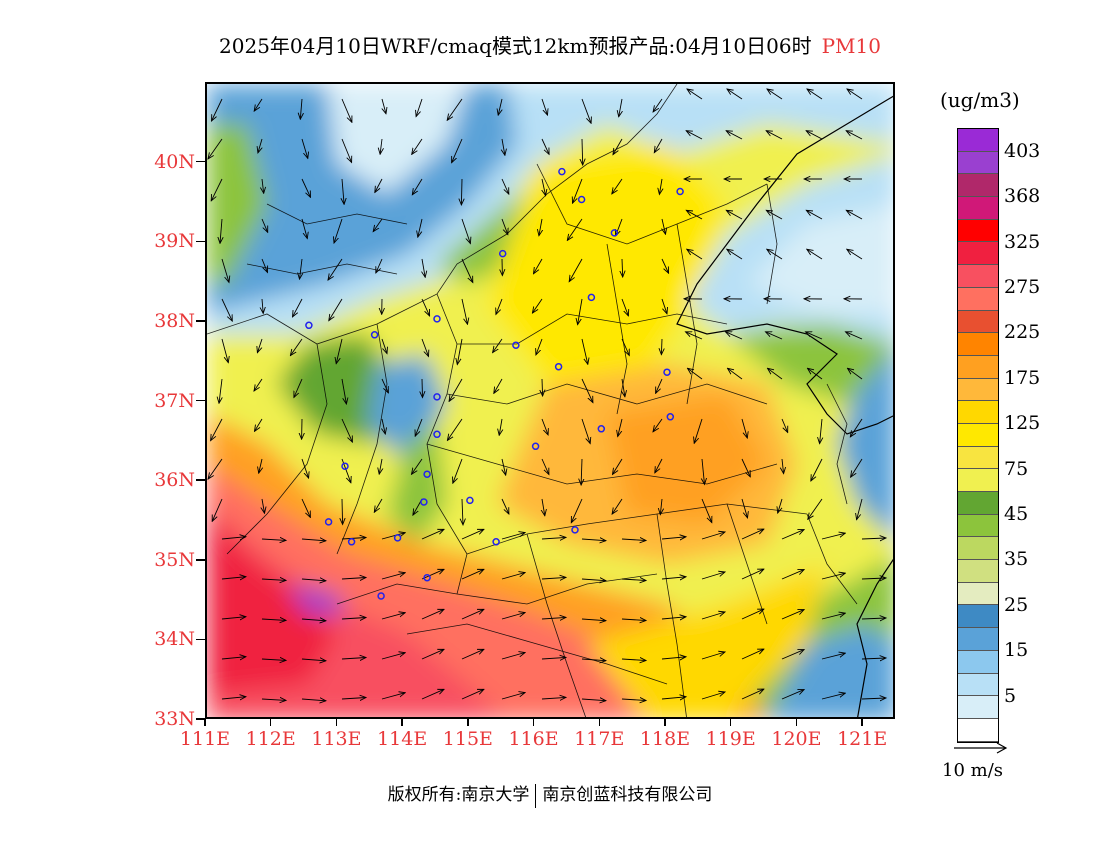  Describe the element at coordinates (1016, 468) in the screenshot. I see `colorbar-label: 75` at that location.